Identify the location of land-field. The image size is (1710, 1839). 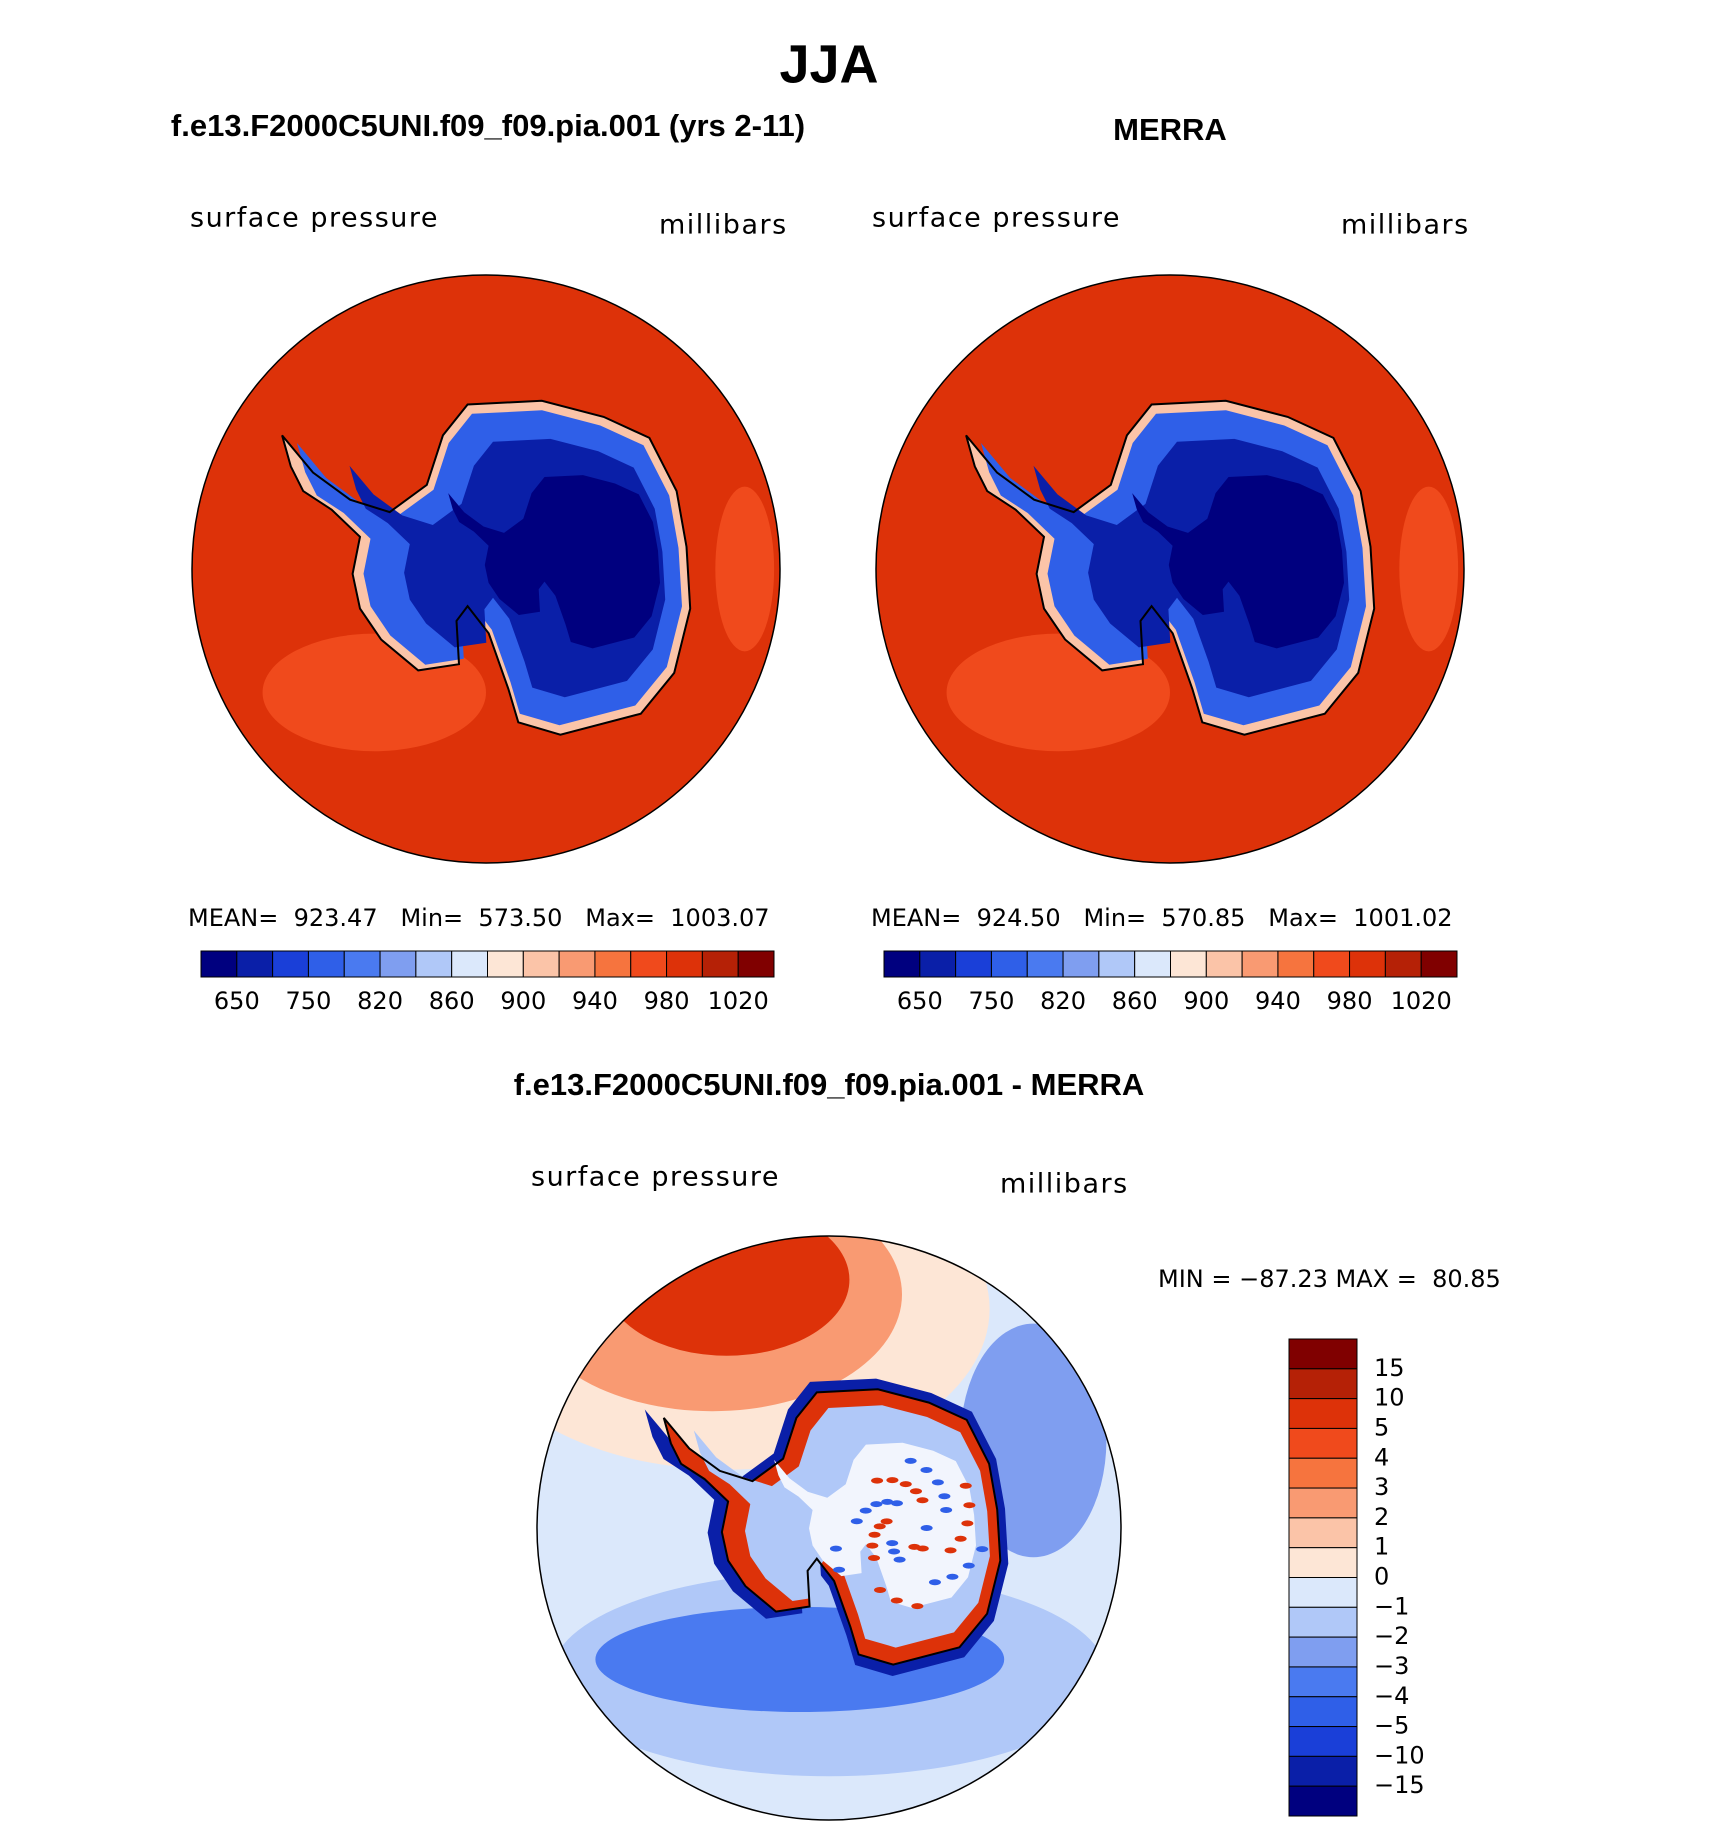
(554, 562).